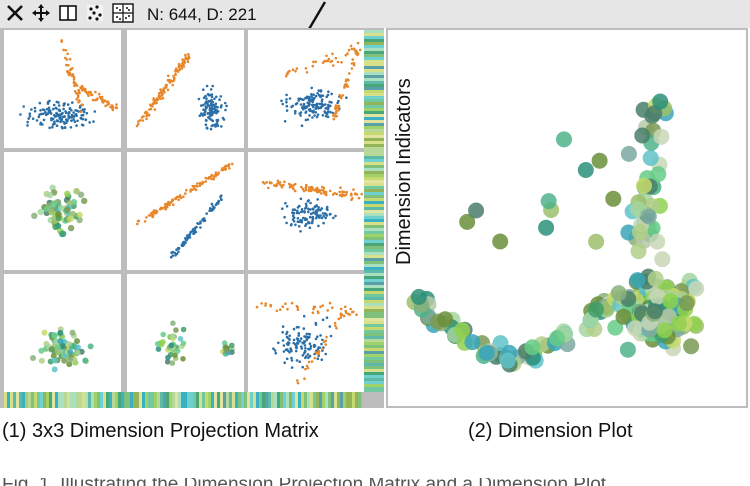 This screenshot has height=486, width=750. Describe the element at coordinates (195, 343) in the screenshot. I see `projection-scatter` at that location.